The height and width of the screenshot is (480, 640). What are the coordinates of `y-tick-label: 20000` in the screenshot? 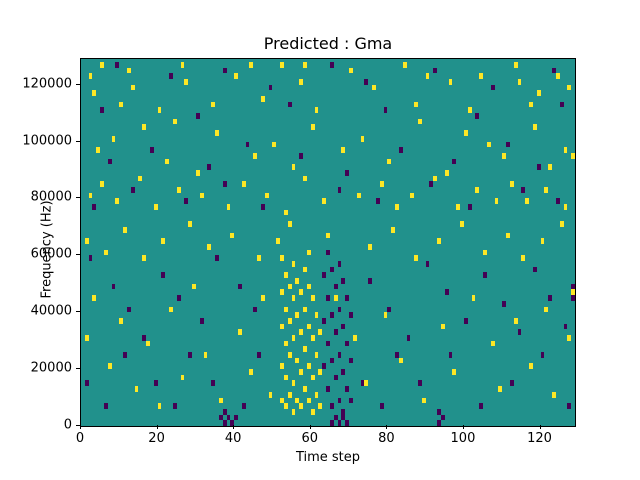 It's located at (51, 368).